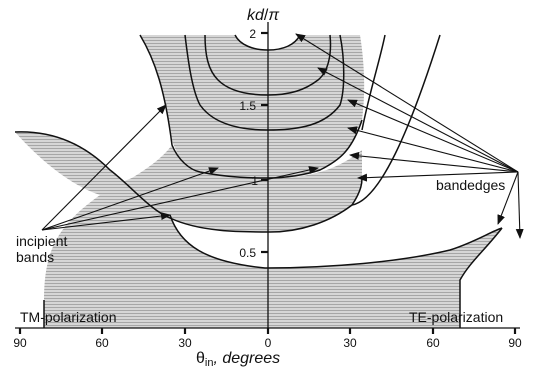  What do you see at coordinates (515, 343) in the screenshot?
I see `x-tick-label-90-right: 90` at bounding box center [515, 343].